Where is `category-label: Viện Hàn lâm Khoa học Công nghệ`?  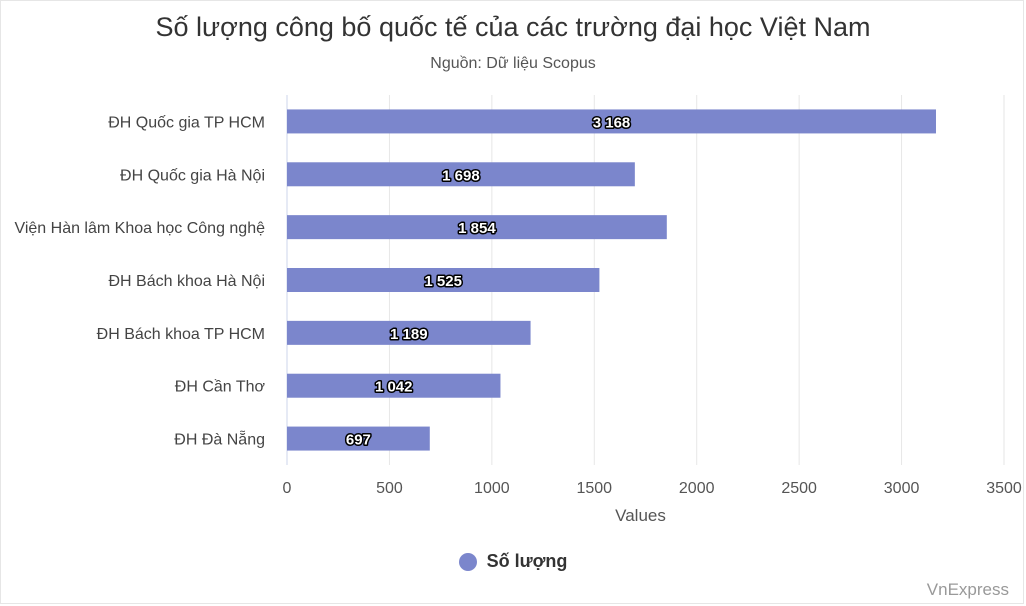
category-label: Viện Hàn lâm Khoa học Công nghệ is located at coordinates (139, 228).